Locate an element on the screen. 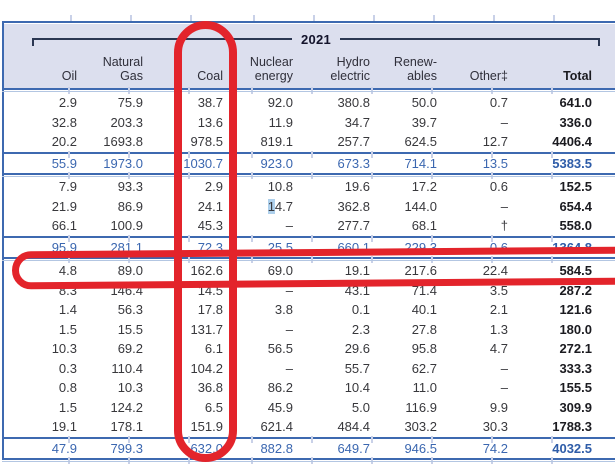  column-header-natural_gas: Natural Gas is located at coordinates (122, 69).